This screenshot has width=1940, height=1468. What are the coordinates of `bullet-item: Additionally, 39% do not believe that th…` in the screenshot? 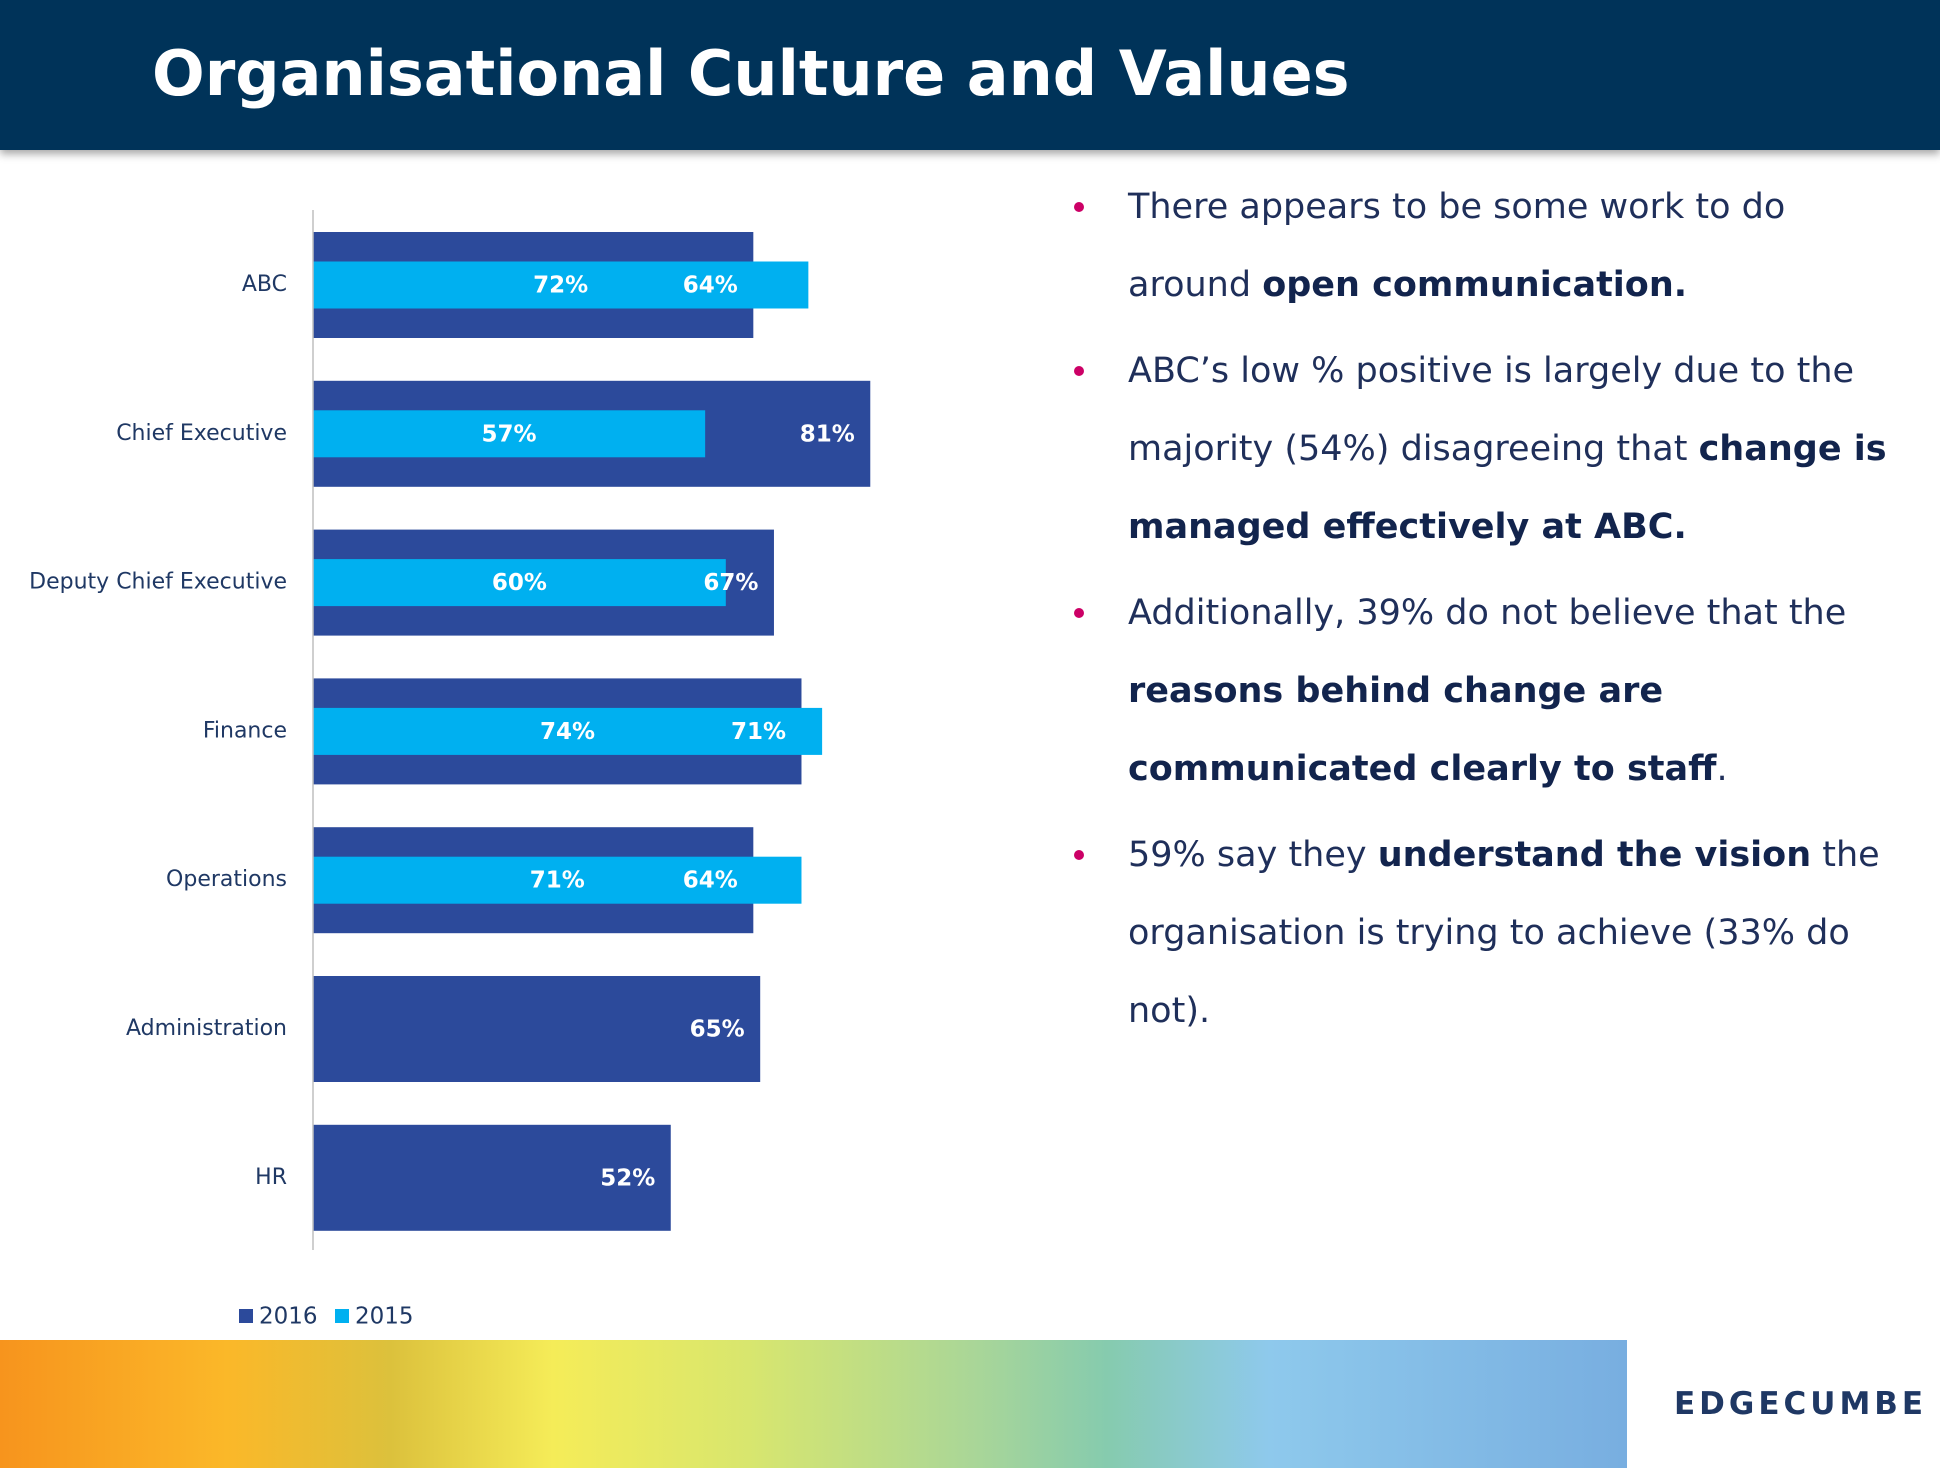 It's located at (1484, 691).